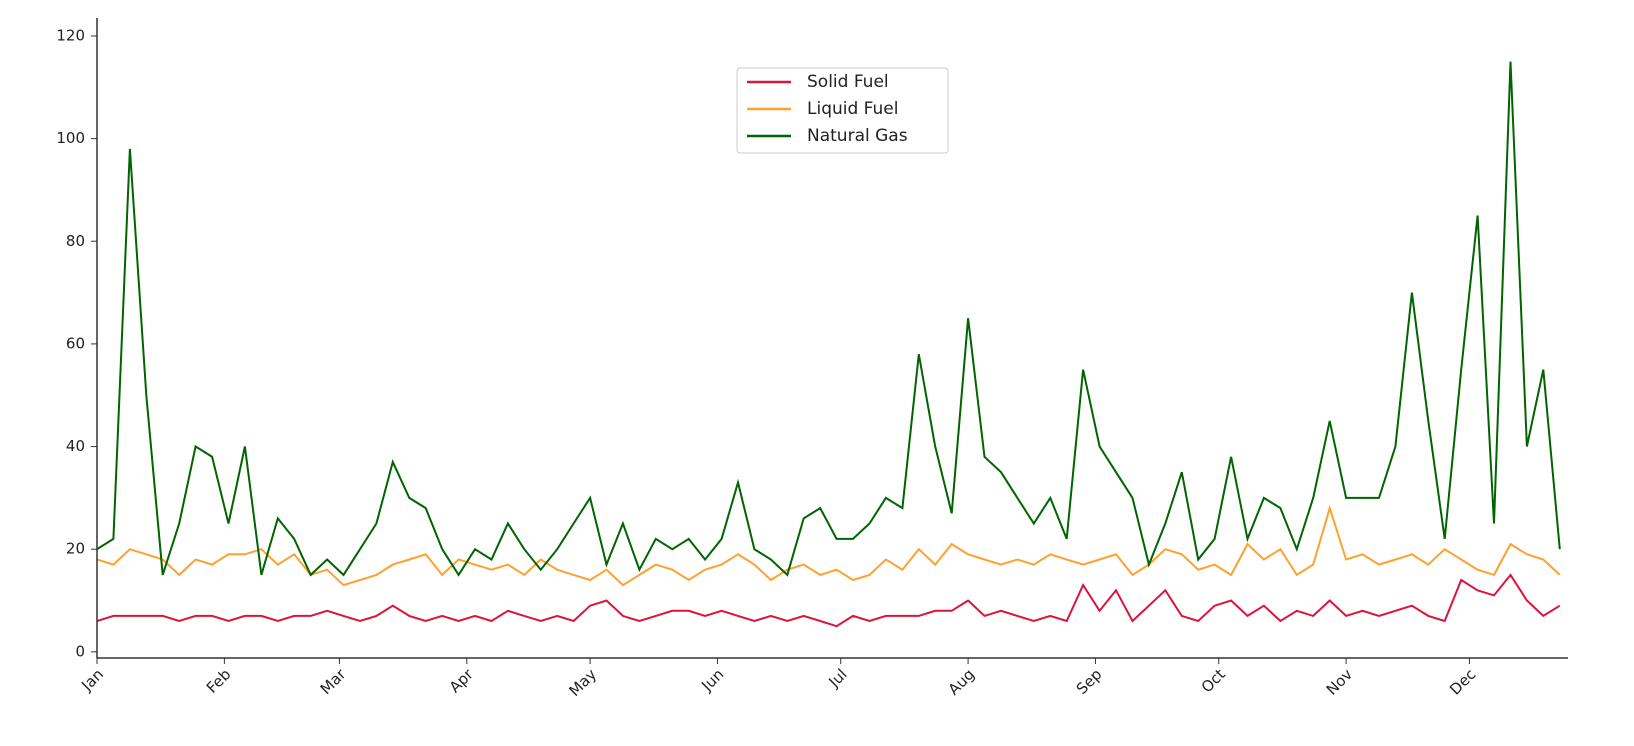 This screenshot has width=1634, height=746. I want to click on y-tick-label: 60, so click(75, 343).